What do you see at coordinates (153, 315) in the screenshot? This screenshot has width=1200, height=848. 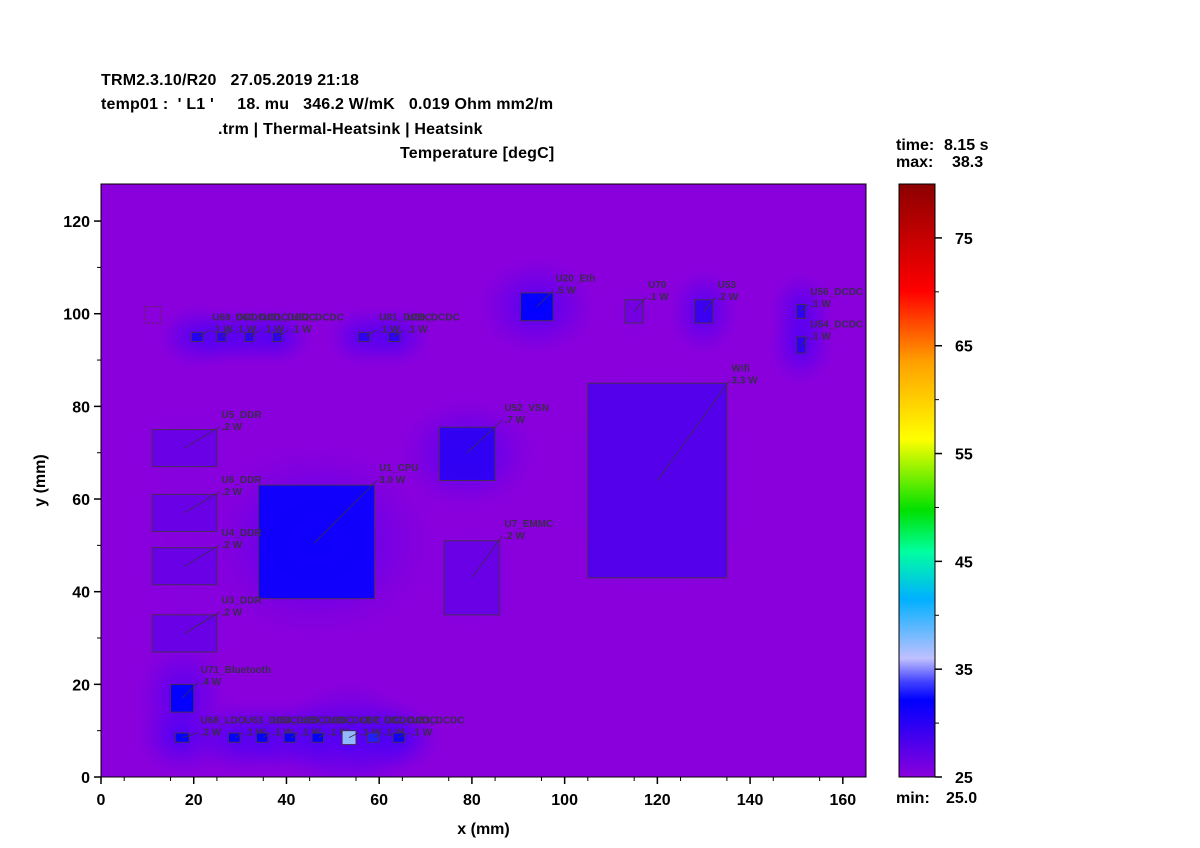 I see `component-outline` at bounding box center [153, 315].